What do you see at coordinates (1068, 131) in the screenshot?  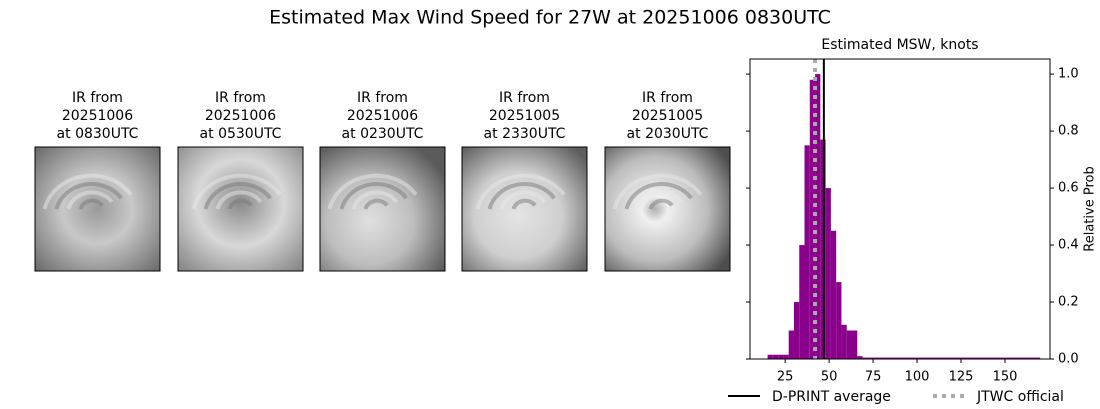 I see `y-tick-label: 0.8` at bounding box center [1068, 131].